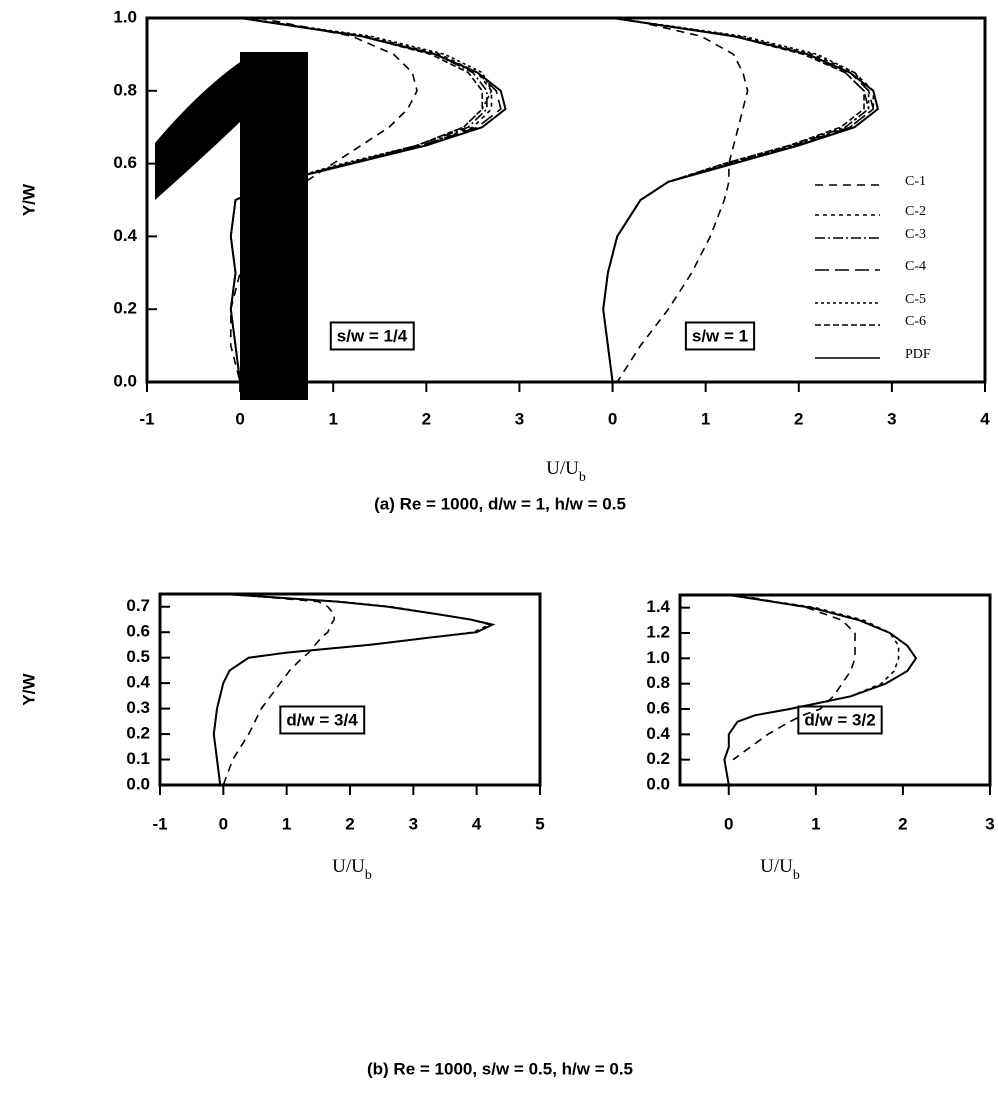 The height and width of the screenshot is (1096, 998). Describe the element at coordinates (915, 266) in the screenshot. I see `legend-label: C-4` at that location.